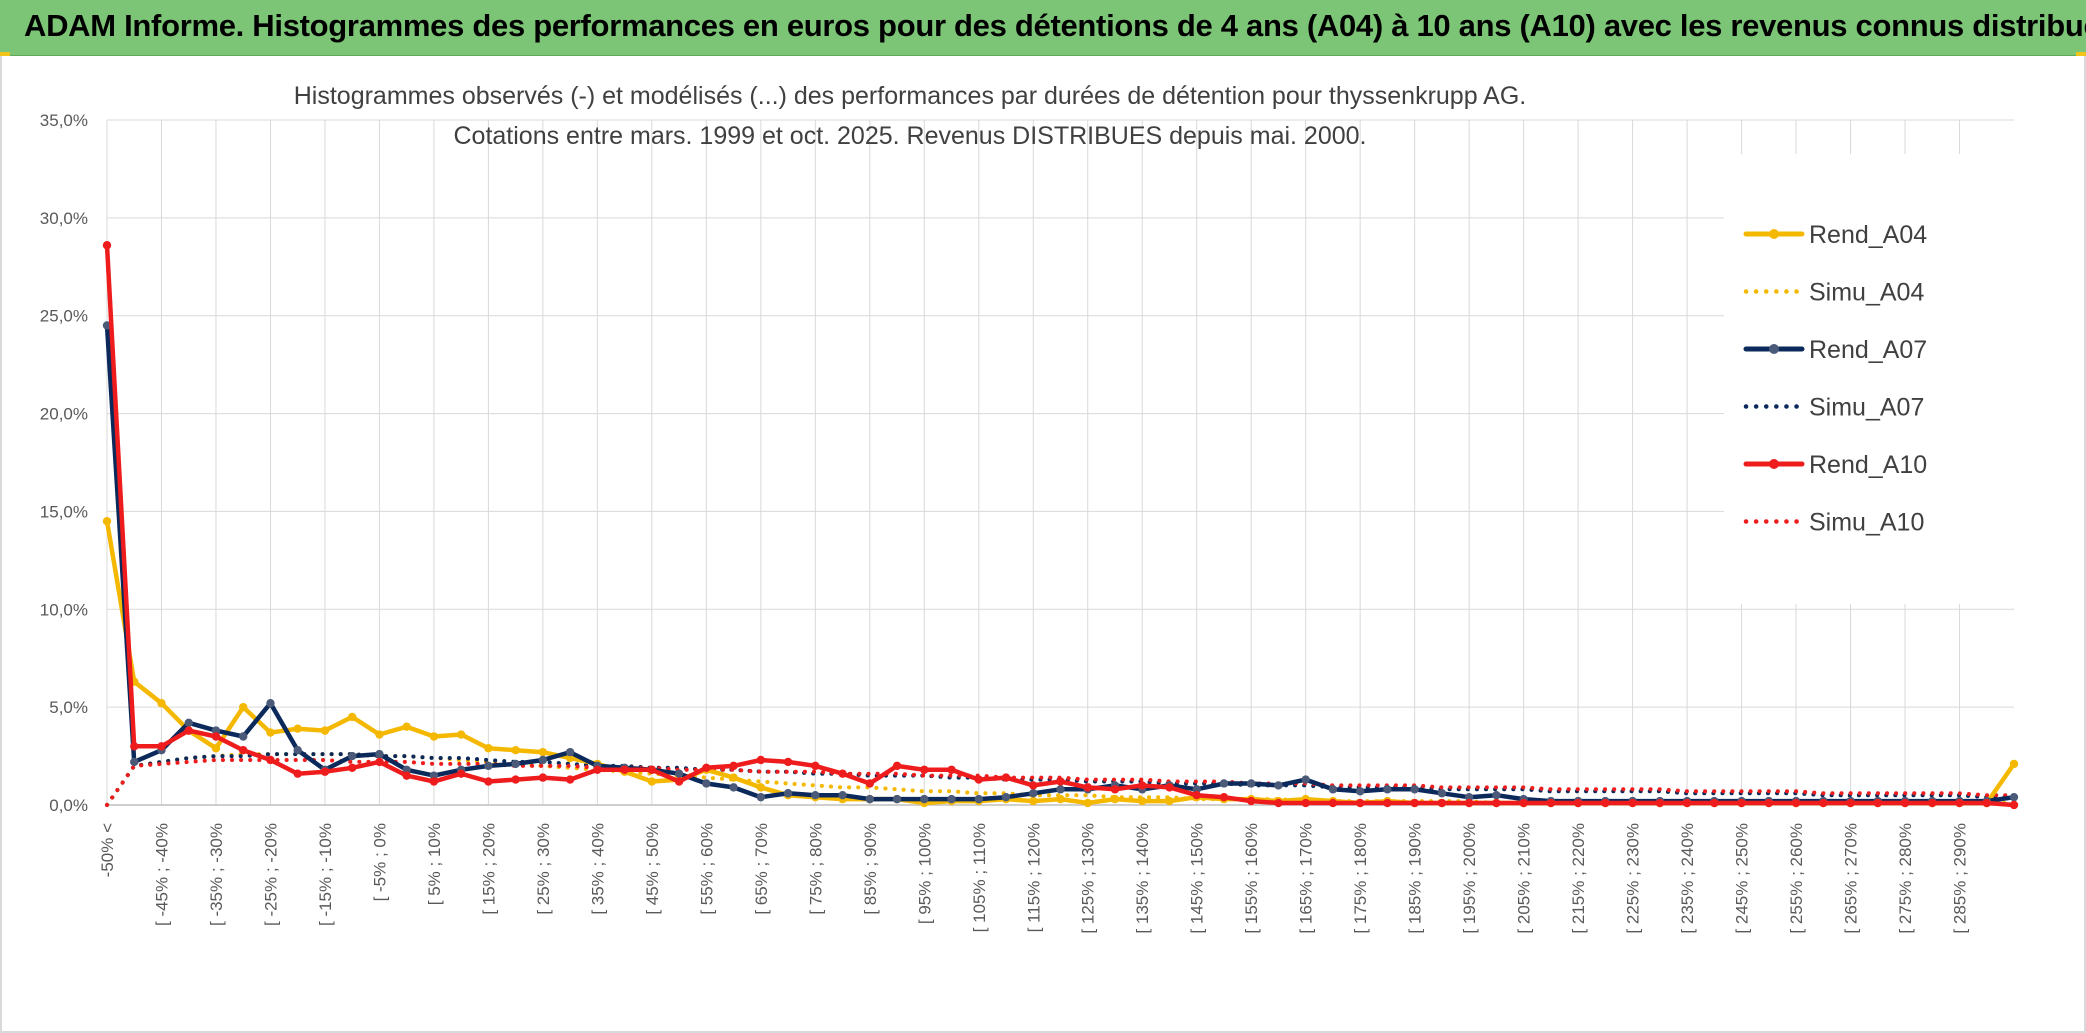 This screenshot has height=1033, width=2086. What do you see at coordinates (1851, 878) in the screenshot?
I see `x-tick-label: [ 265% ; 270%` at bounding box center [1851, 878].